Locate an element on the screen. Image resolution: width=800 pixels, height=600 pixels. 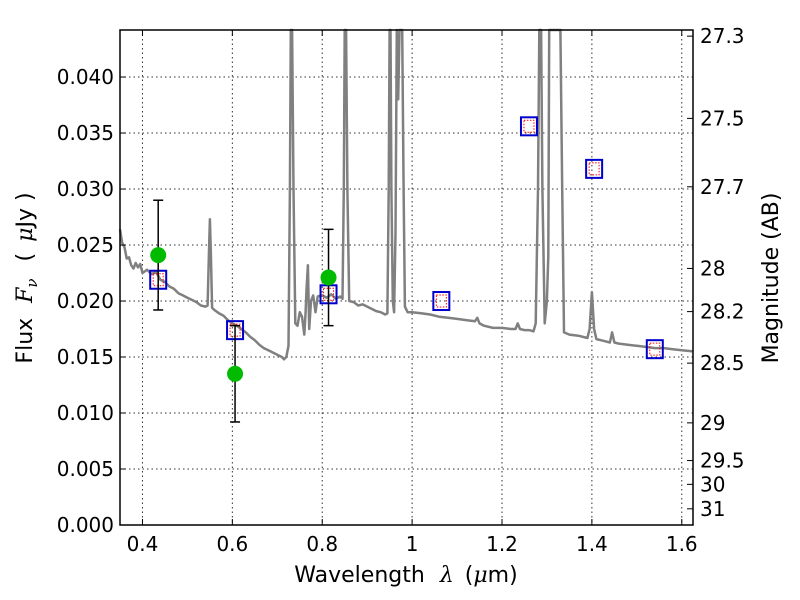
y-tick-label: 0.010 is located at coordinates (85, 413).